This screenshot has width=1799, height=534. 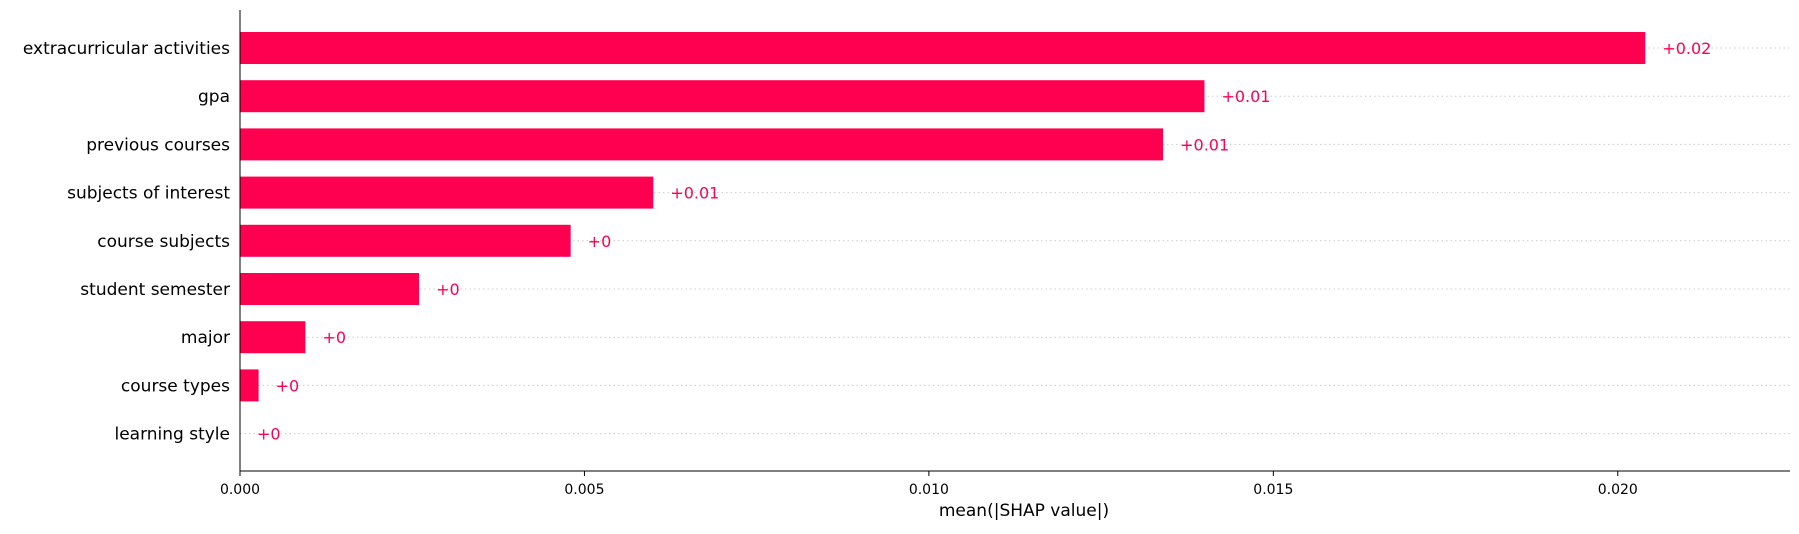 I want to click on category-label: student semester, so click(x=155, y=290).